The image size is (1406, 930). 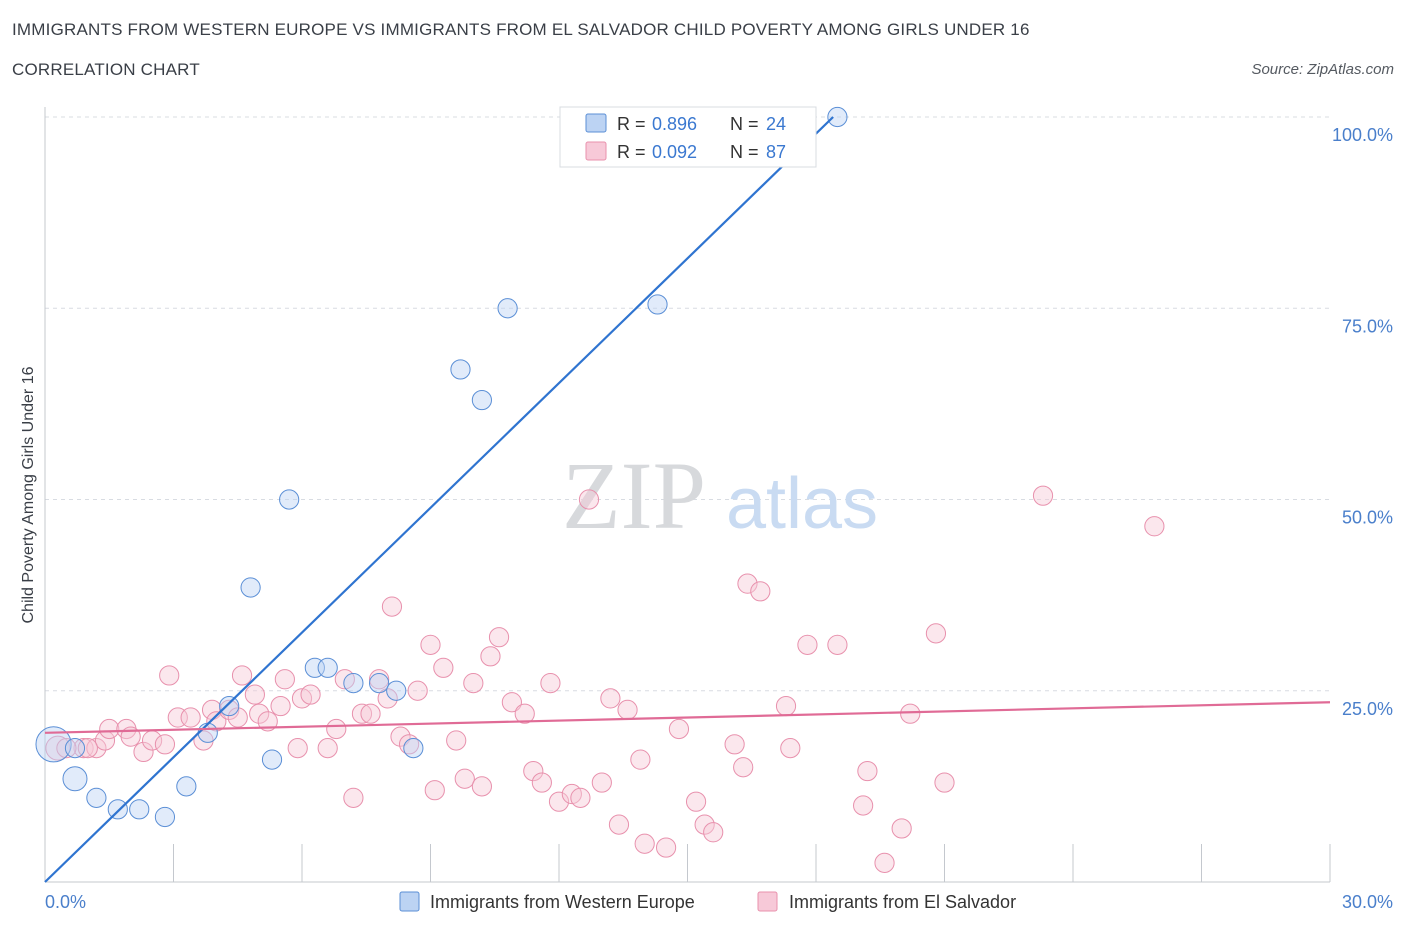 I want to click on stats-n-value: 87, so click(x=776, y=152).